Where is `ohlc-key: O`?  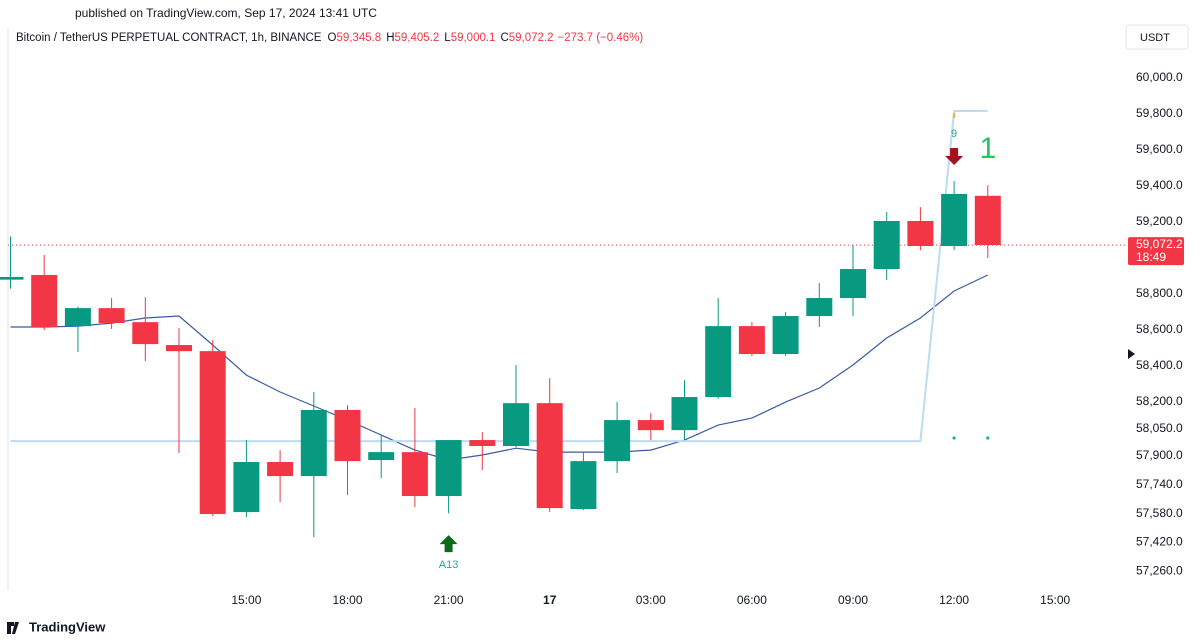
ohlc-key: O is located at coordinates (331, 38).